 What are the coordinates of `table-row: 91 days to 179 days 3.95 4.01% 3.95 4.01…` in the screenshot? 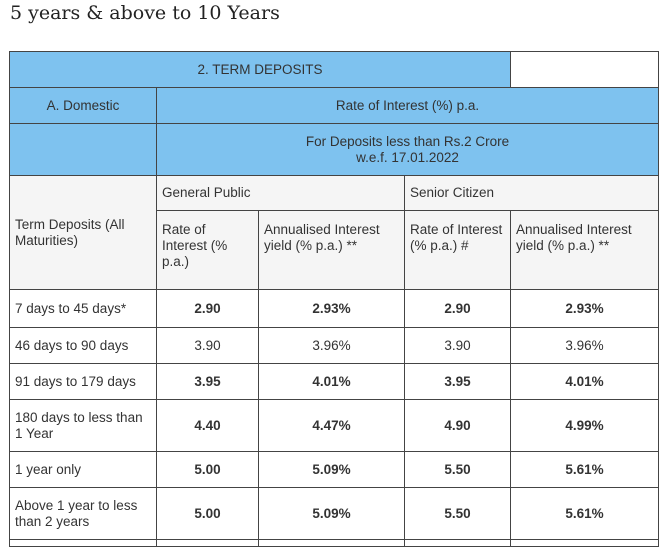 It's located at (334, 381).